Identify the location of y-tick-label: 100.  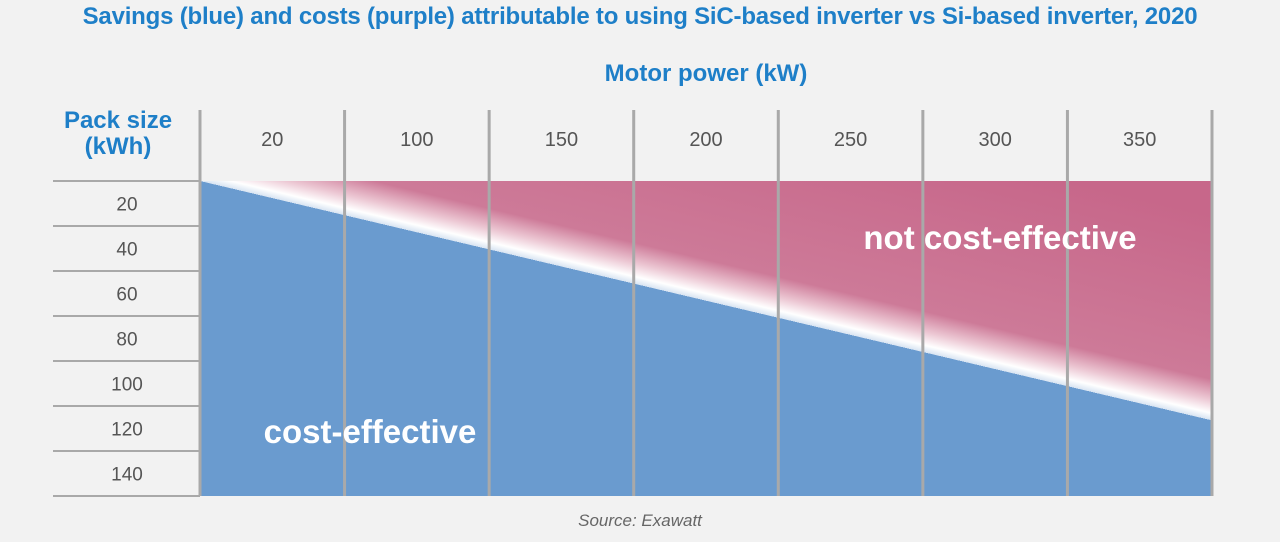
(127, 385).